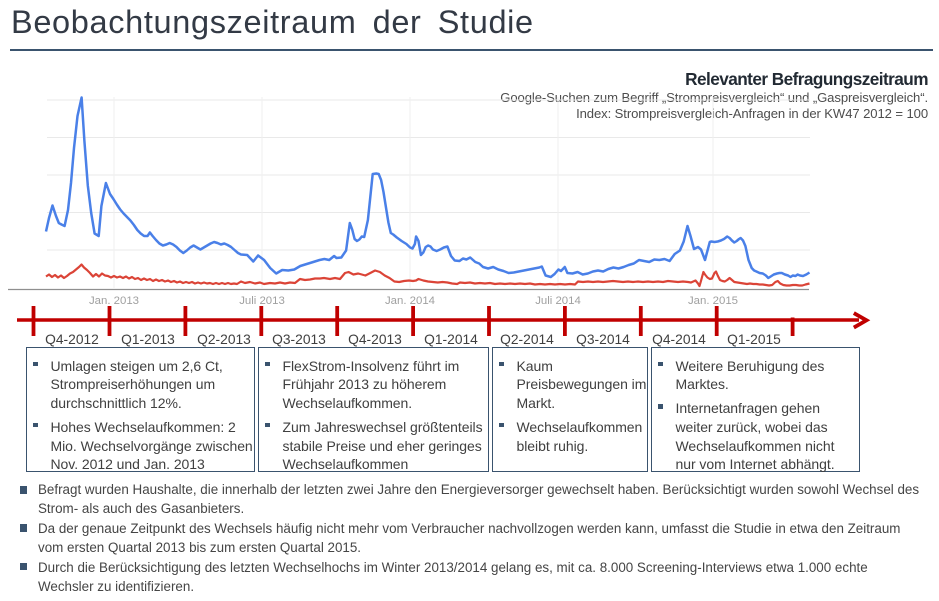 This screenshot has height=601, width=939. What do you see at coordinates (114, 301) in the screenshot?
I see `svg-text: Jan. 2013` at bounding box center [114, 301].